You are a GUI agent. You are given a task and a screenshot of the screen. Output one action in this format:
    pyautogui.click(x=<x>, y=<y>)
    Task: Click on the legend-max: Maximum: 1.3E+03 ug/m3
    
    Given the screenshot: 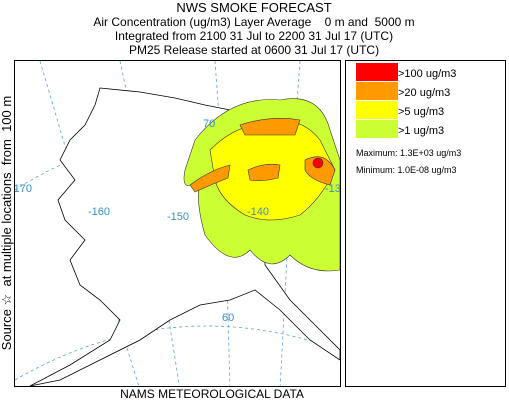 What is the action you would take?
    pyautogui.click(x=408, y=153)
    